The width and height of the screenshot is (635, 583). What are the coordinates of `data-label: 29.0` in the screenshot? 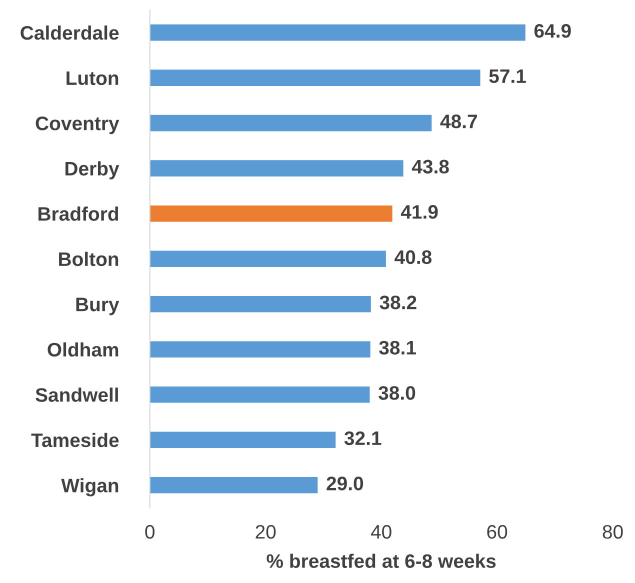 It's located at (345, 483).